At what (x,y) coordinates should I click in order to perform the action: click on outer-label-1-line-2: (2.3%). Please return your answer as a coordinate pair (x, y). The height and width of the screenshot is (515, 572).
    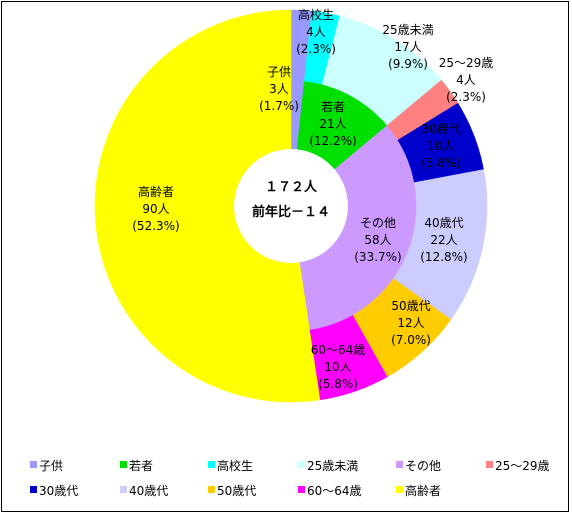
    Looking at the image, I should click on (316, 49).